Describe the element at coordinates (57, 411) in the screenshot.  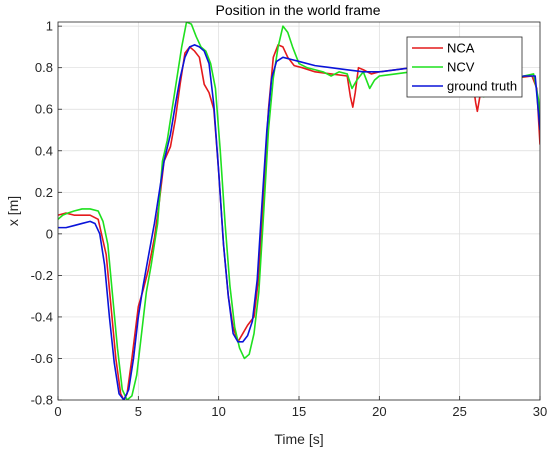
I see `x-tick-label: 0` at that location.